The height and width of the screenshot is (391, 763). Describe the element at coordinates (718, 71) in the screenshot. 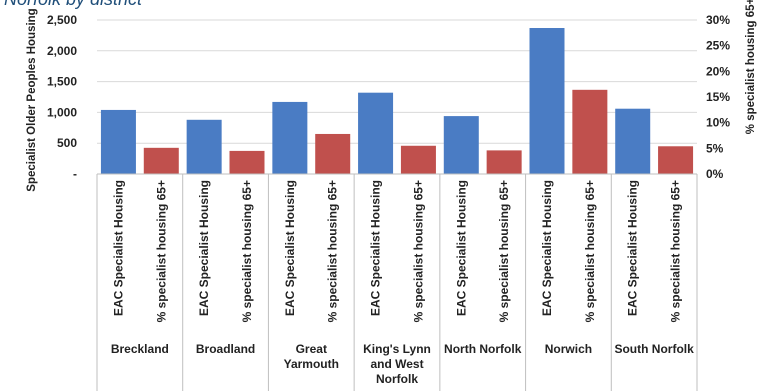

I see `right-tick-label: 20%` at that location.